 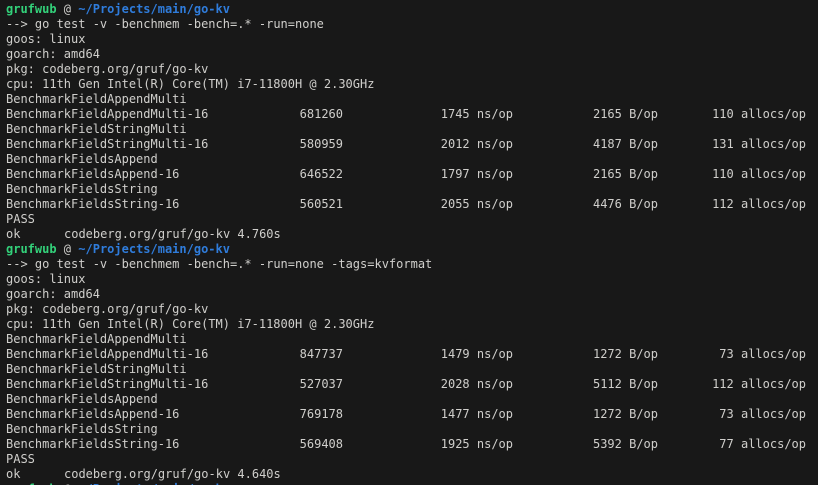 I want to click on benchmark-iterations: 560521, so click(x=321, y=204).